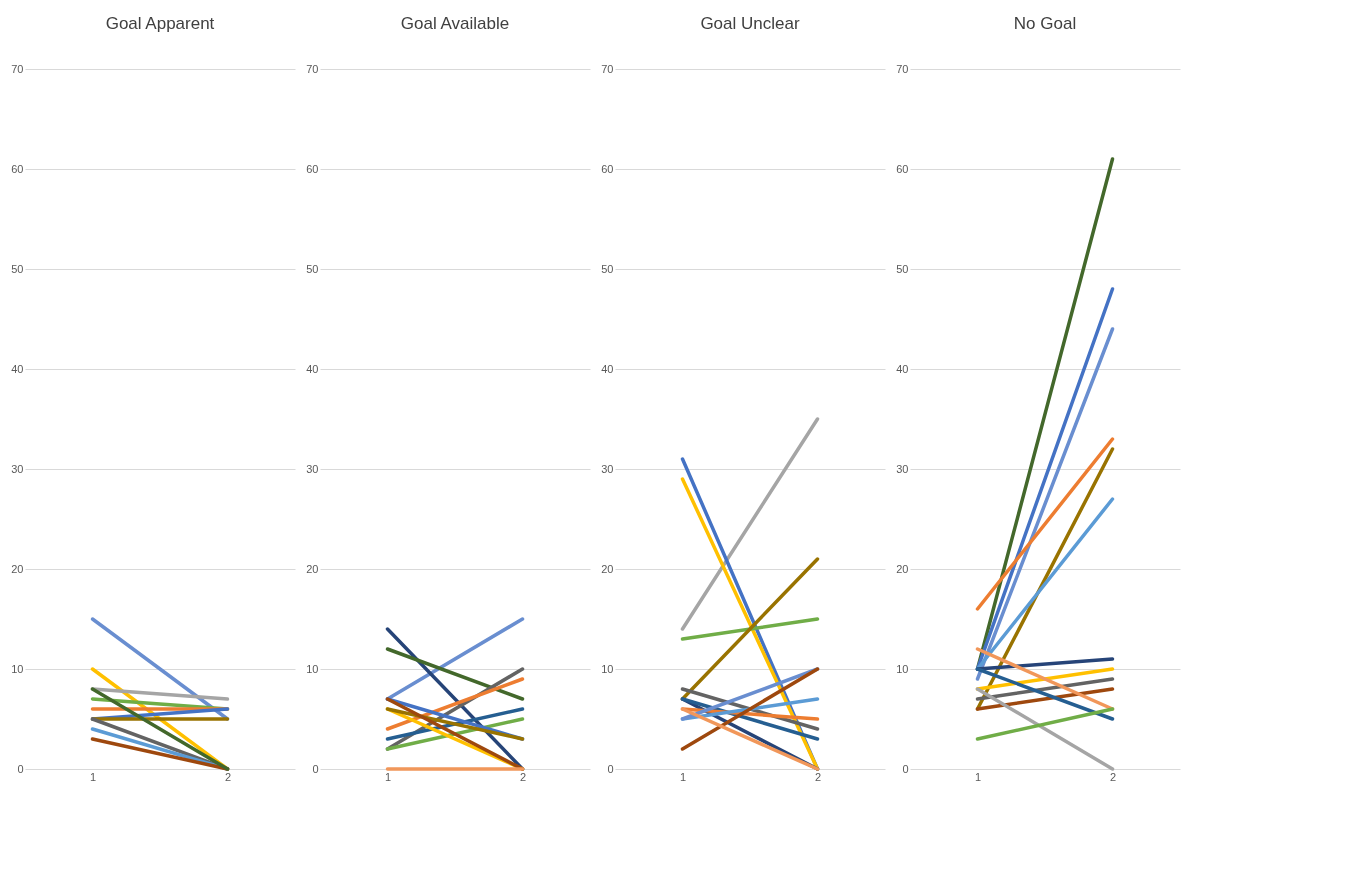  Describe the element at coordinates (455, 23) in the screenshot. I see `chart-title: Goal Available` at that location.